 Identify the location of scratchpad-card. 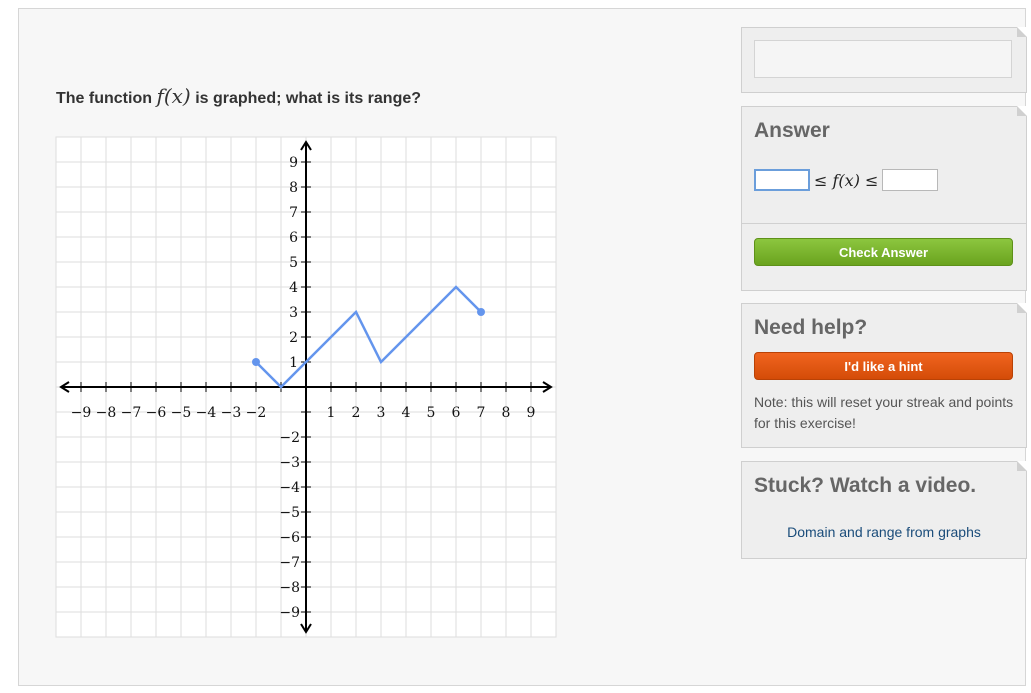
(884, 60).